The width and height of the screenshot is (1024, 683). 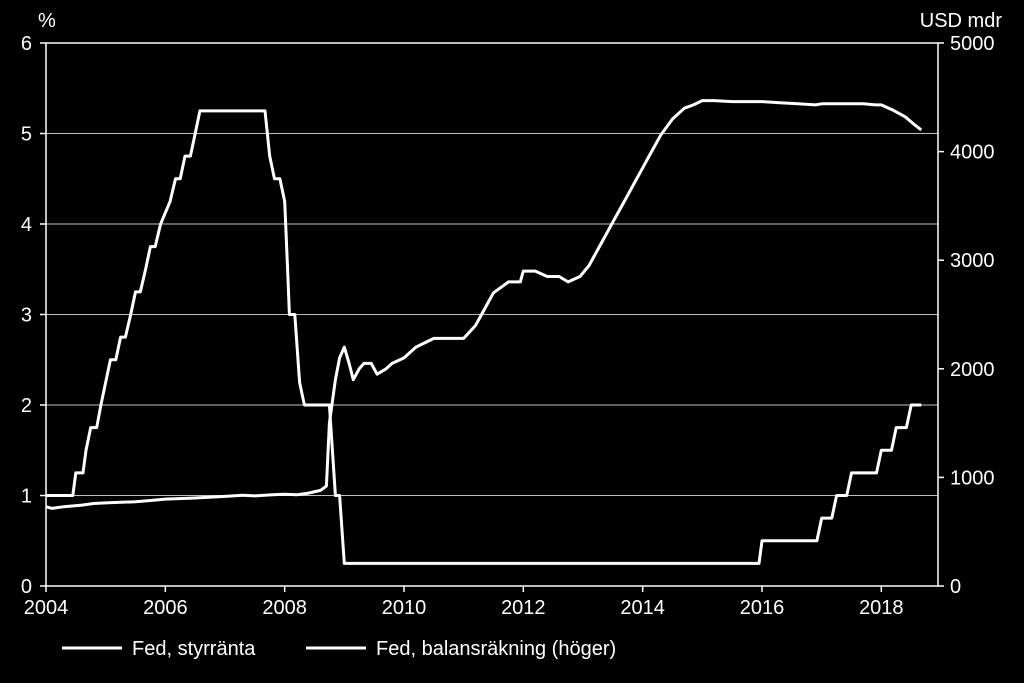 I want to click on left-tick-label: 5, so click(x=26, y=135).